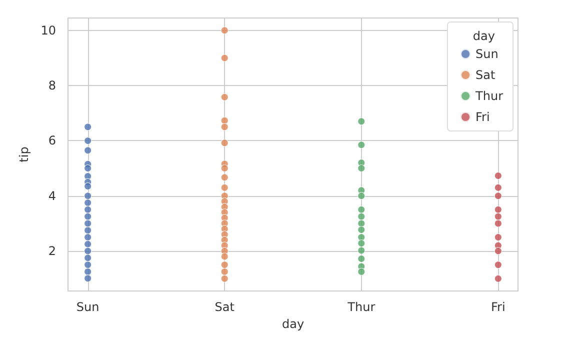 This screenshot has width=585, height=348. What do you see at coordinates (52, 195) in the screenshot?
I see `y-tick-label: 4` at bounding box center [52, 195].